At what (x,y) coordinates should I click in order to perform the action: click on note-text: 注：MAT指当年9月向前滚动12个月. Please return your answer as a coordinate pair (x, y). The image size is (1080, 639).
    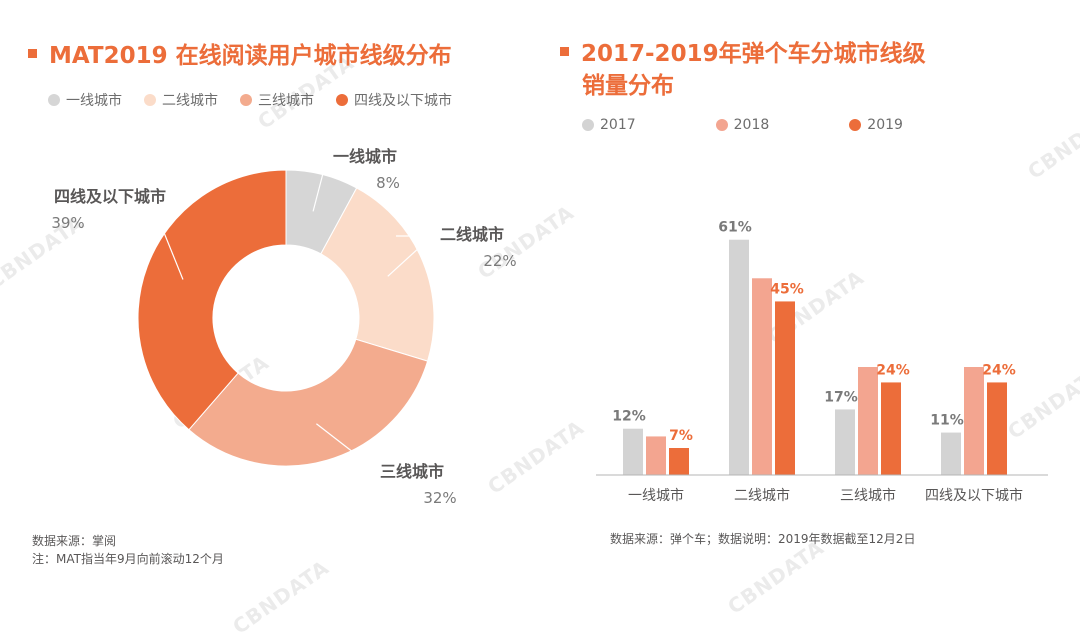
    Looking at the image, I should click on (128, 559).